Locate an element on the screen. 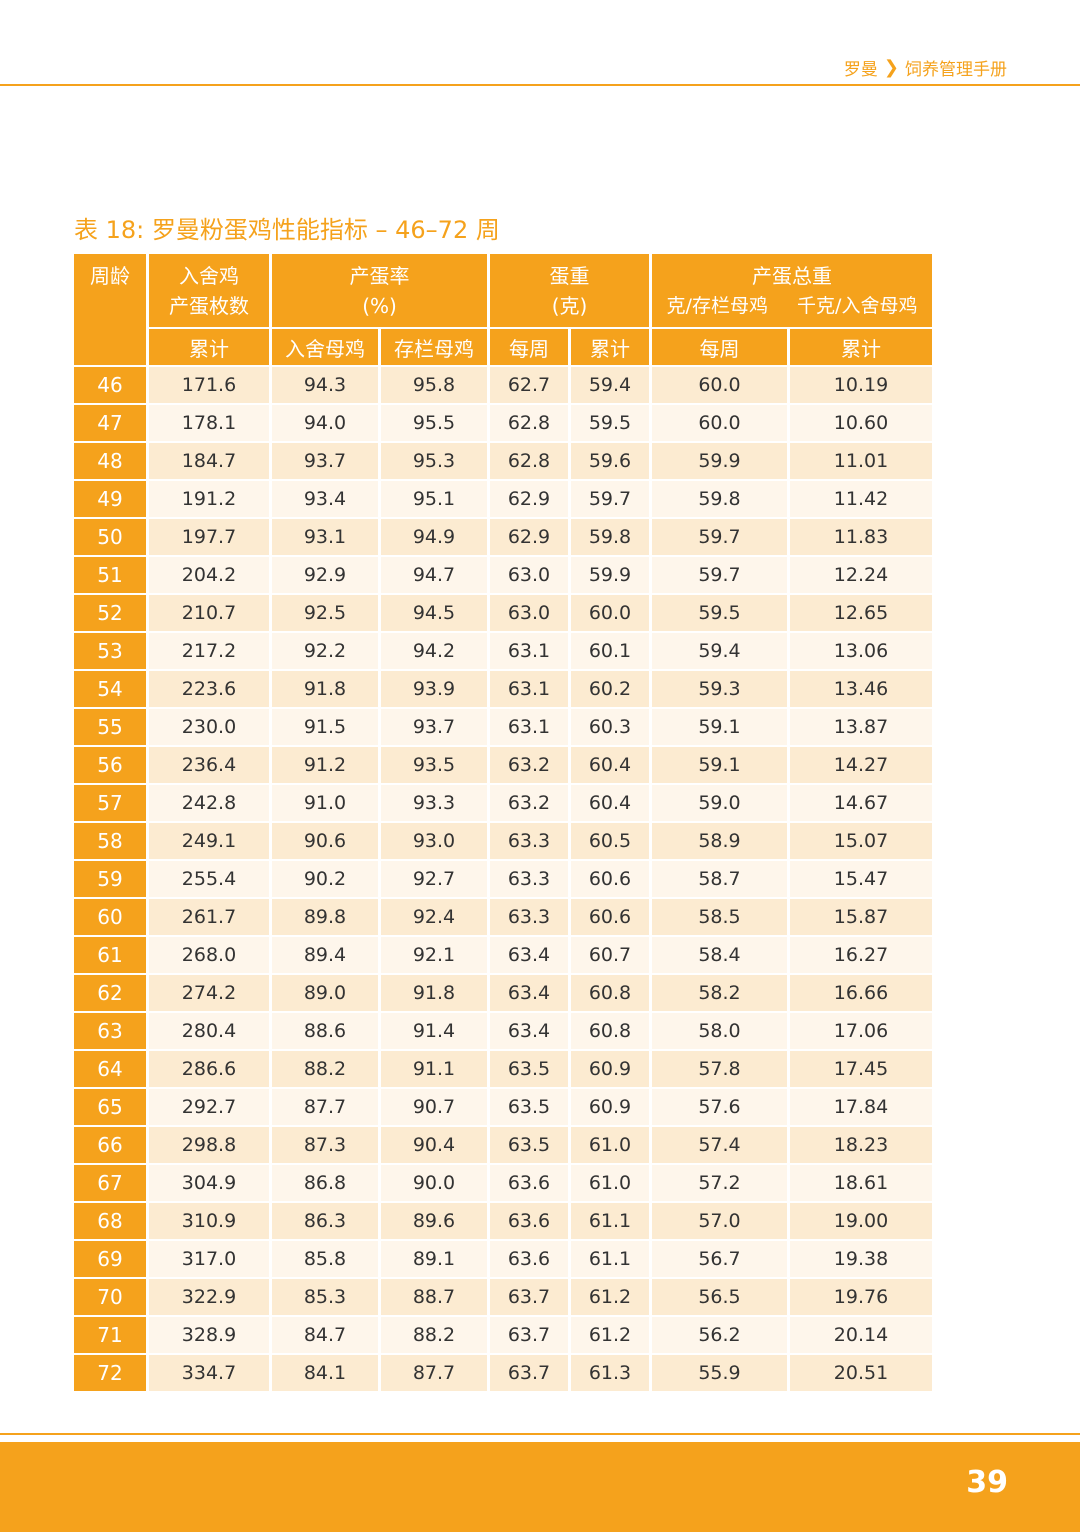 The width and height of the screenshot is (1080, 1532). header-weight-line2: (克) is located at coordinates (569, 305).